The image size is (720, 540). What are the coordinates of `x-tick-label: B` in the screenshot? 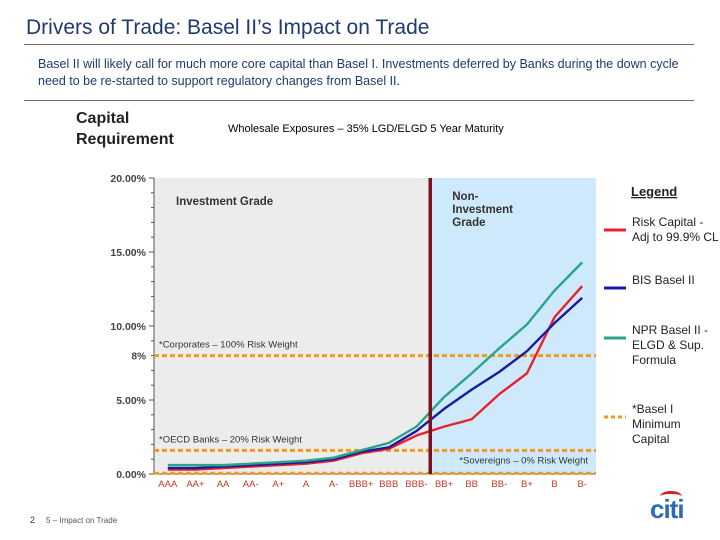 It's located at (554, 484).